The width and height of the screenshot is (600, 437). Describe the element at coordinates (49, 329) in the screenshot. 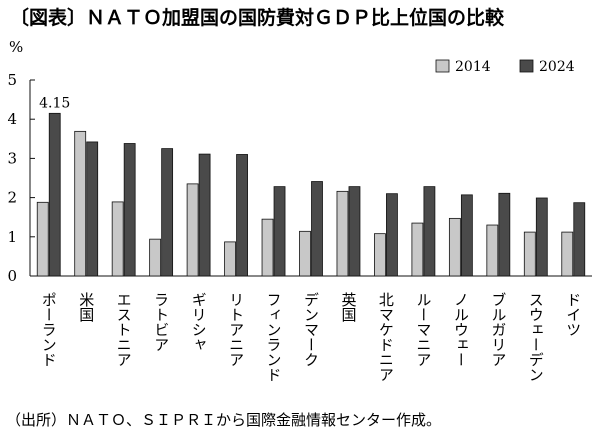

I see `category-label: ポーランド` at that location.